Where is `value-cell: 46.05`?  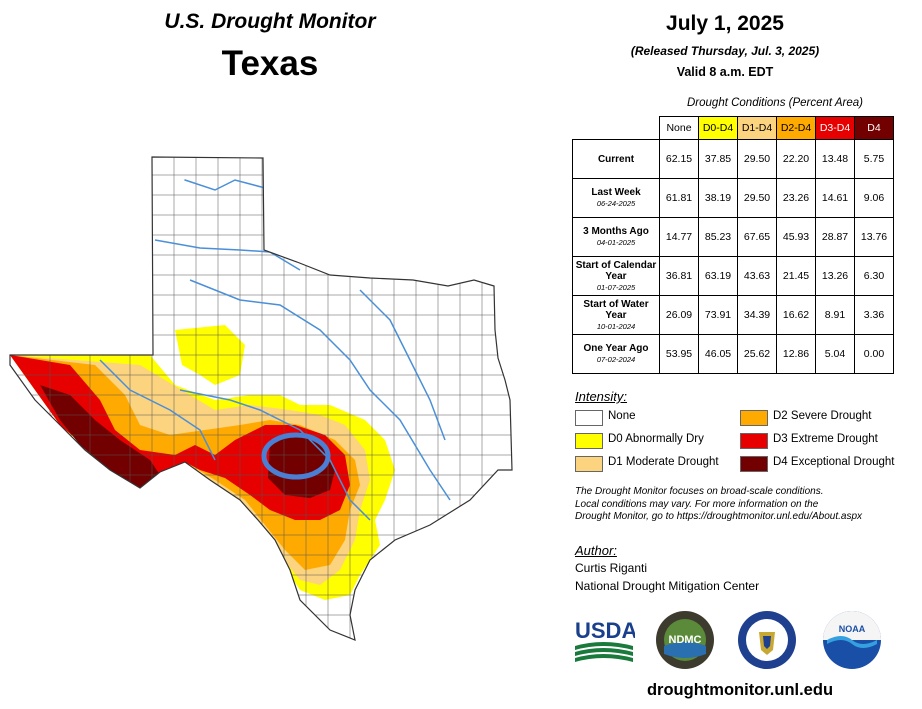
value-cell: 46.05 is located at coordinates (718, 354).